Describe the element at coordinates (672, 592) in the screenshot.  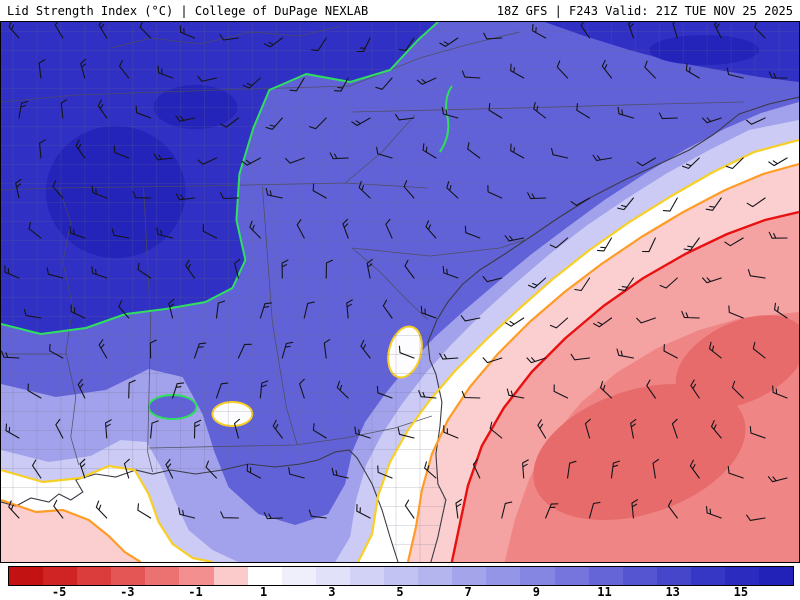
I see `colorbar-tick-label: 13` at that location.